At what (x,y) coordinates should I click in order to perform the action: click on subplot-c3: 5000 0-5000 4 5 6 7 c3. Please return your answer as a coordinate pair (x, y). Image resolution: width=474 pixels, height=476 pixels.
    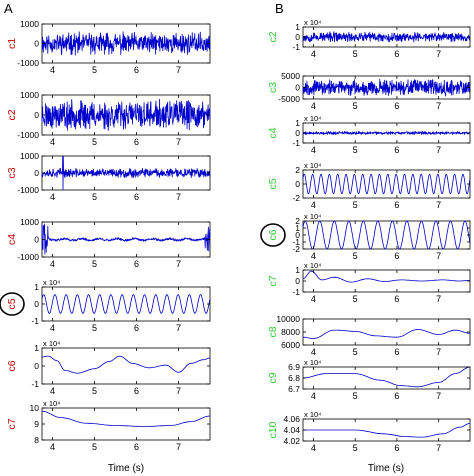
    Looking at the image, I should click on (369, 91).